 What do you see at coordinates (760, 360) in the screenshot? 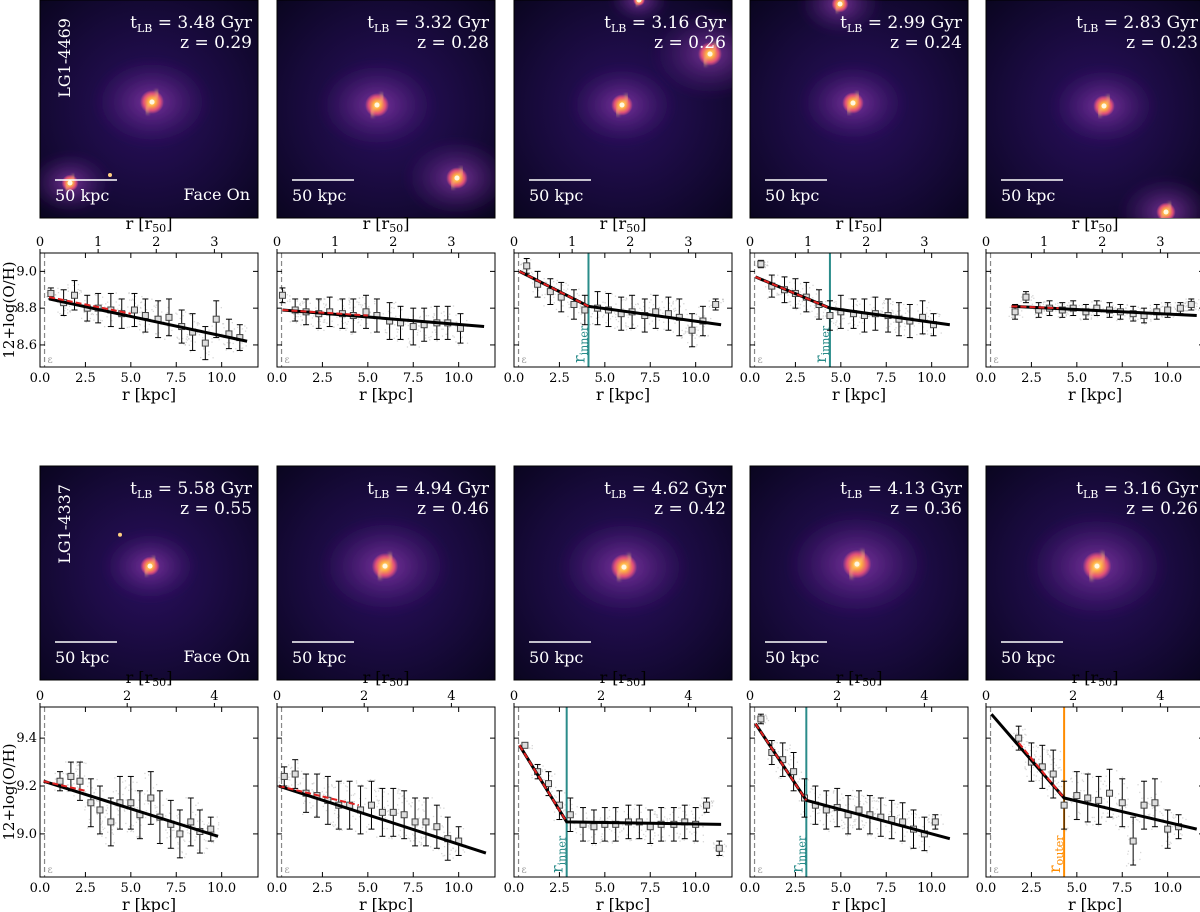
I see `epsilon-label: ε` at bounding box center [760, 360].